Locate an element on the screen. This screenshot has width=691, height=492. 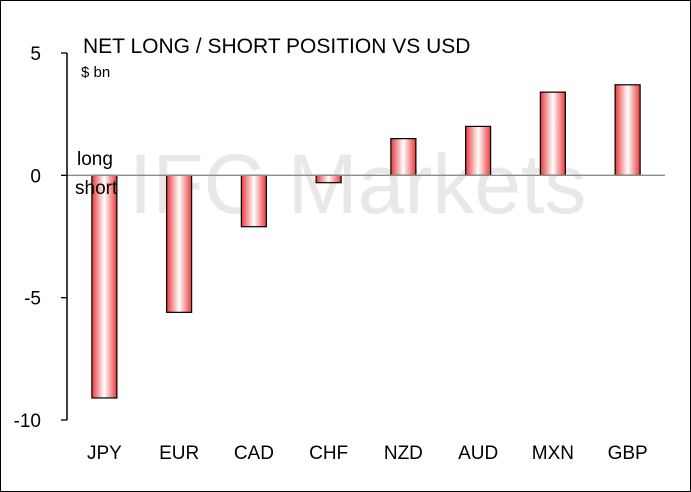
x-category-label: CAD is located at coordinates (254, 453).